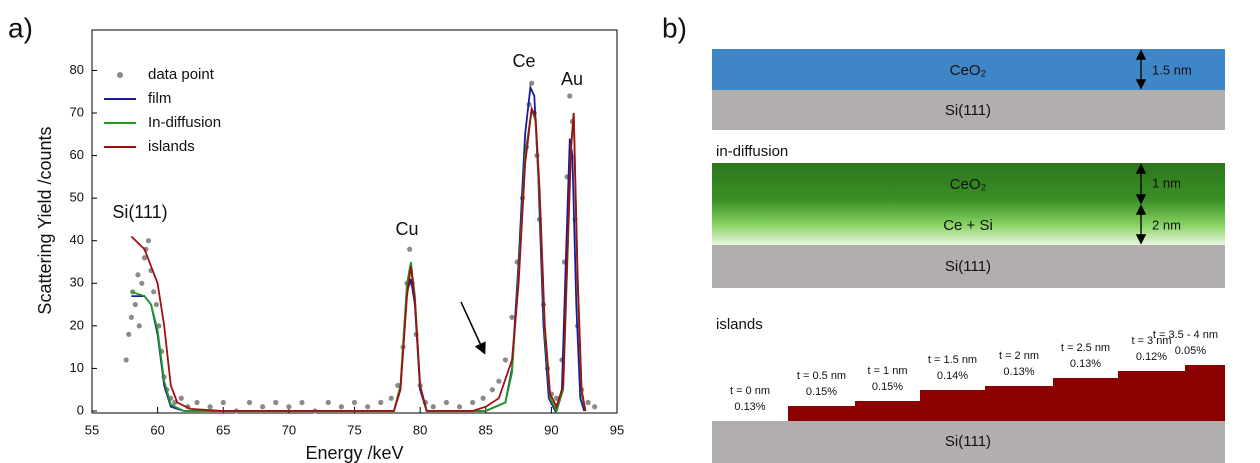 The width and height of the screenshot is (1260, 463). I want to click on legend-label: islands, so click(171, 146).